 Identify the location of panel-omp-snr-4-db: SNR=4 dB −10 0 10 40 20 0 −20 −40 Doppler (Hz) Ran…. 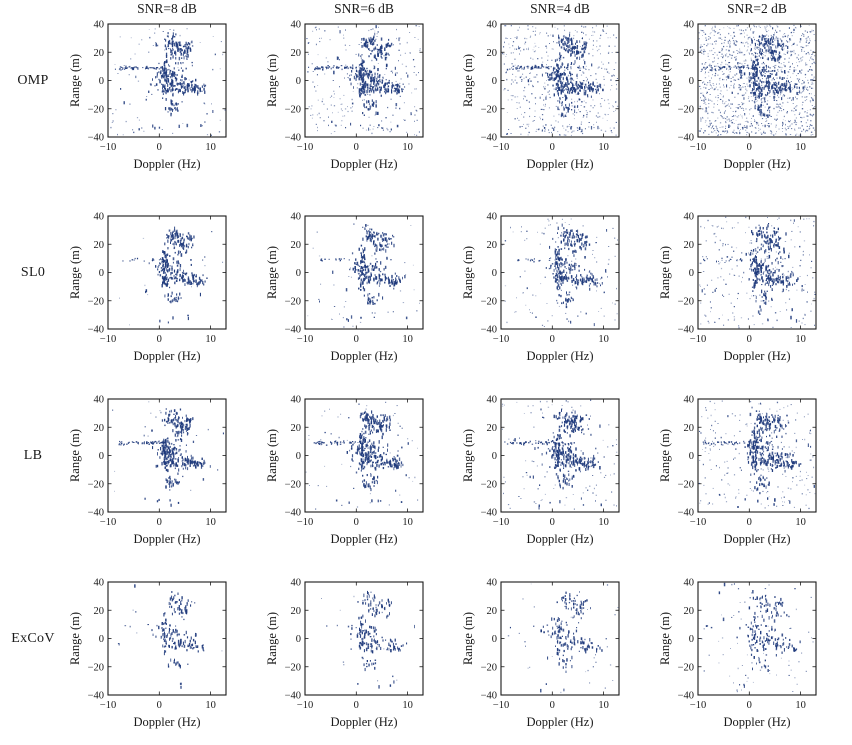
(540, 86).